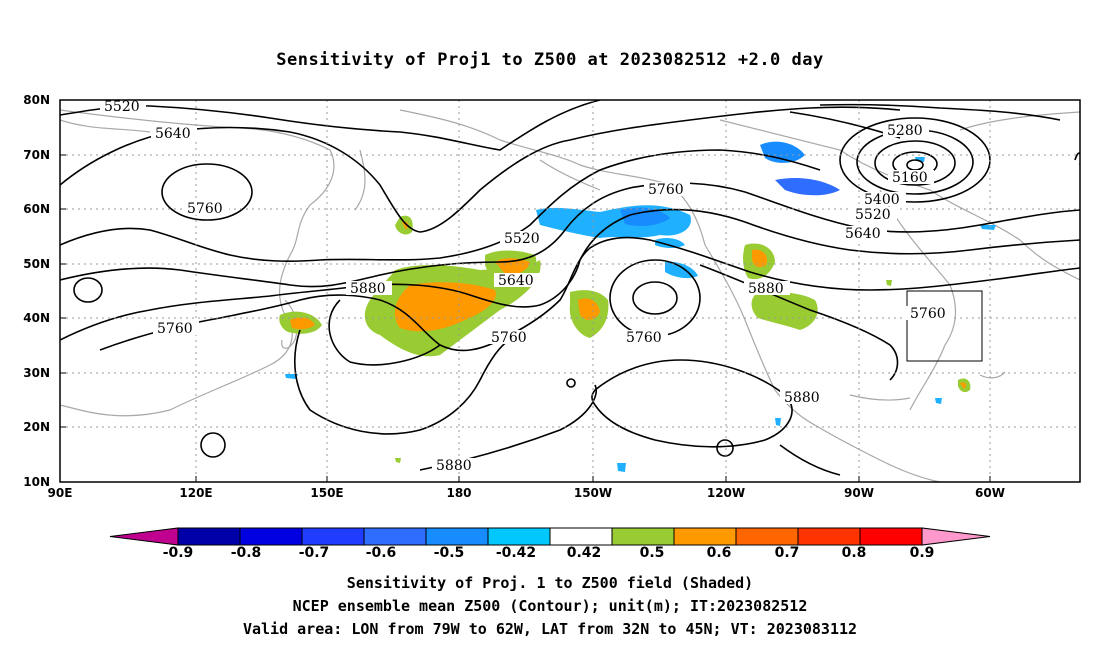 This screenshot has height=650, width=1100. I want to click on colorbar-label: 0.42, so click(584, 553).